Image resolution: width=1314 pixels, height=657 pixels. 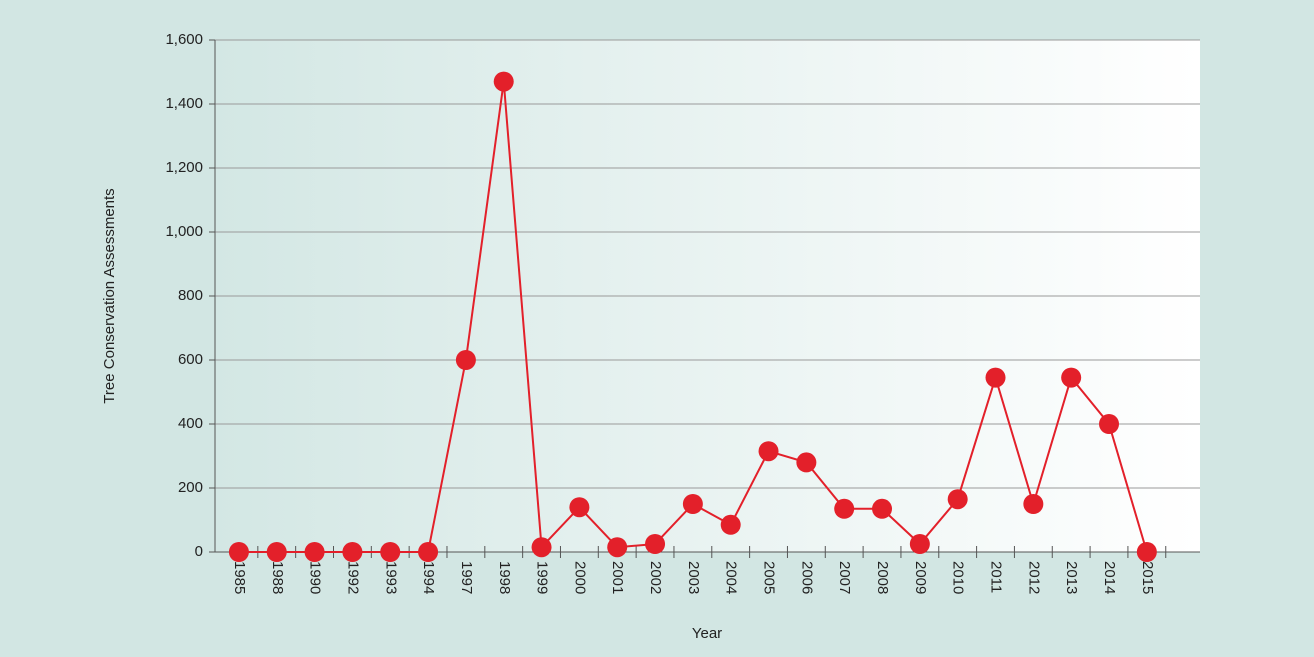 What do you see at coordinates (190, 423) in the screenshot?
I see `y-tick-label: 400` at bounding box center [190, 423].